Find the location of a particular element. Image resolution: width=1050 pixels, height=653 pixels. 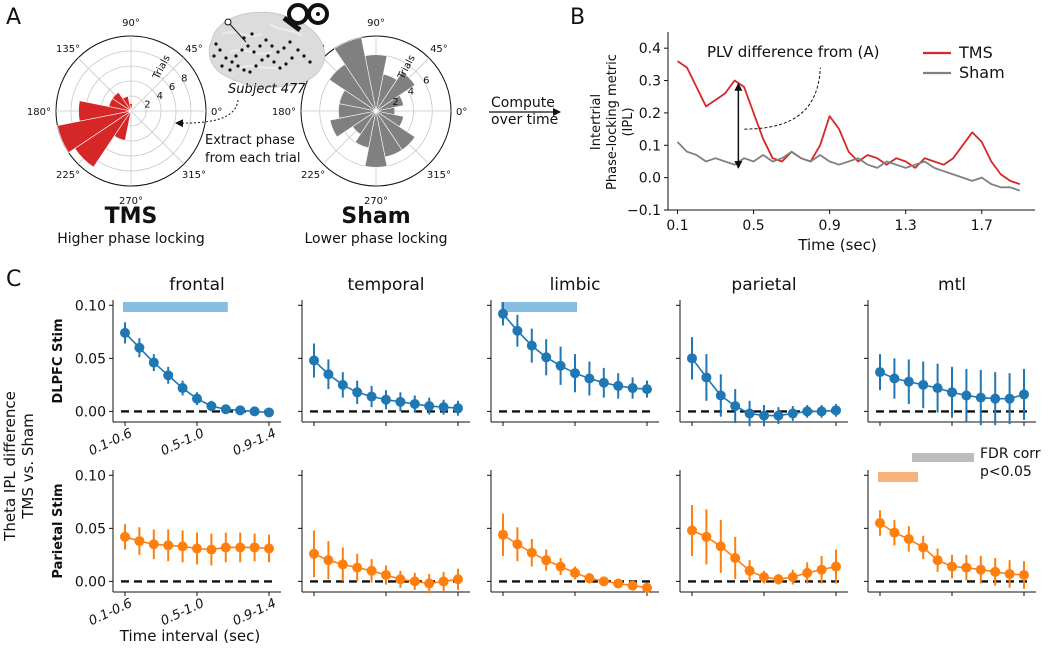

tms-angle-label: 45° is located at coordinates (194, 49).